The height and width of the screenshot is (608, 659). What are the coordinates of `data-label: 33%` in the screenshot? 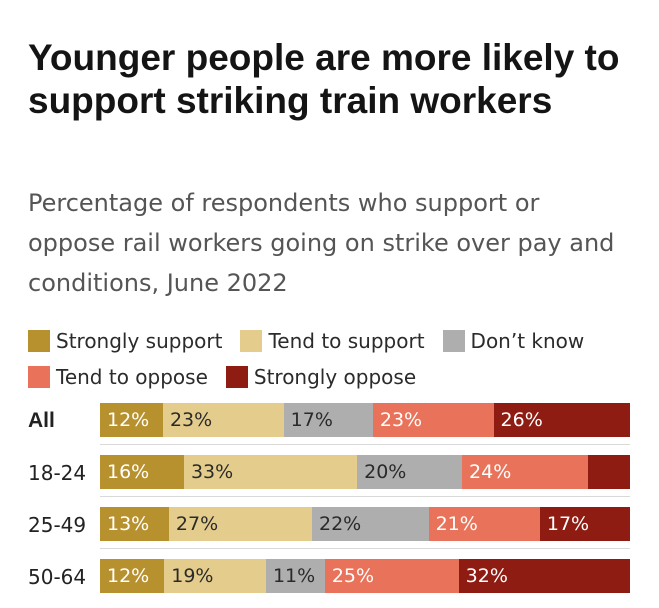 It's located at (212, 472).